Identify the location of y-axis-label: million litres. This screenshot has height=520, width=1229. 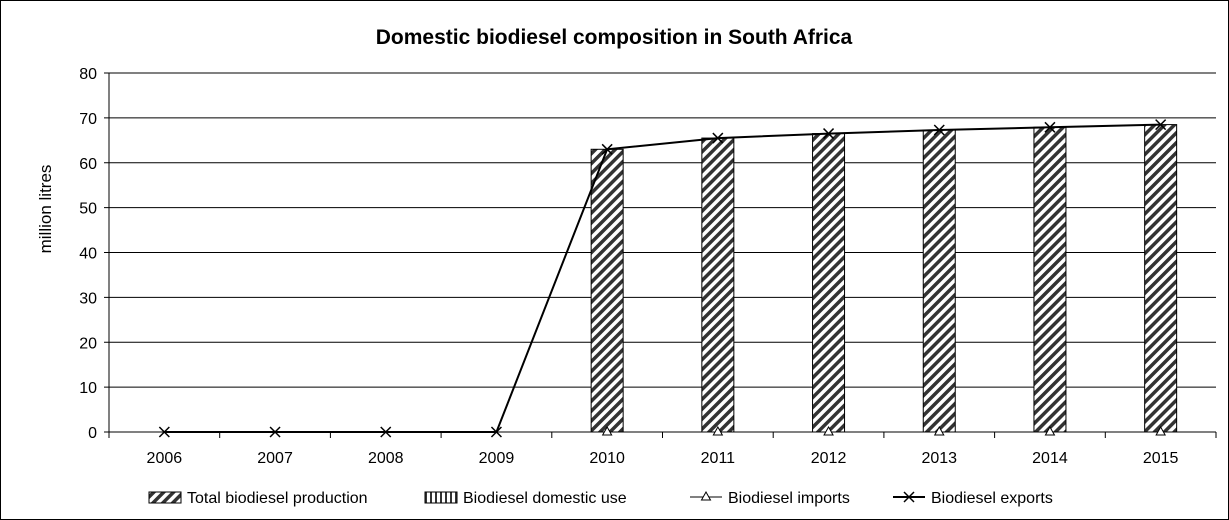
(45, 209).